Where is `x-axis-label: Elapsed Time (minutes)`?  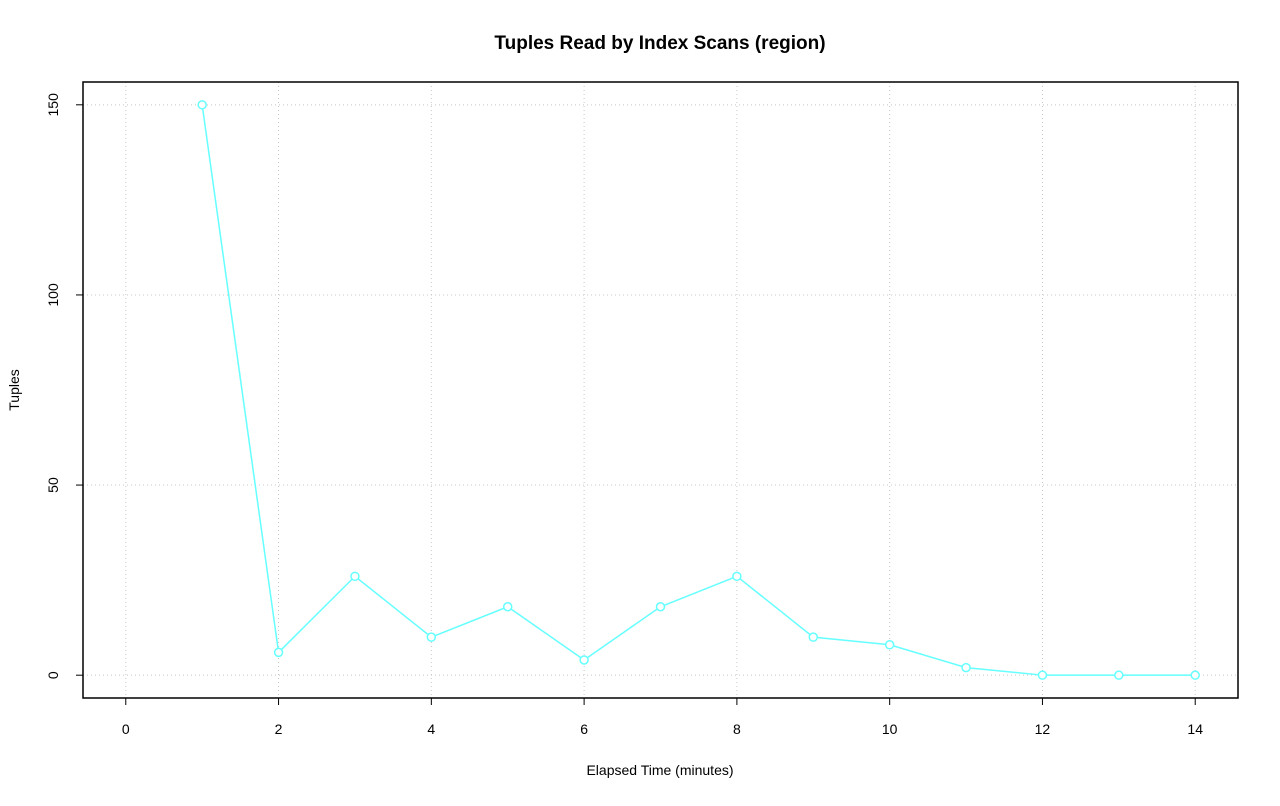
x-axis-label: Elapsed Time (minutes) is located at coordinates (659, 770).